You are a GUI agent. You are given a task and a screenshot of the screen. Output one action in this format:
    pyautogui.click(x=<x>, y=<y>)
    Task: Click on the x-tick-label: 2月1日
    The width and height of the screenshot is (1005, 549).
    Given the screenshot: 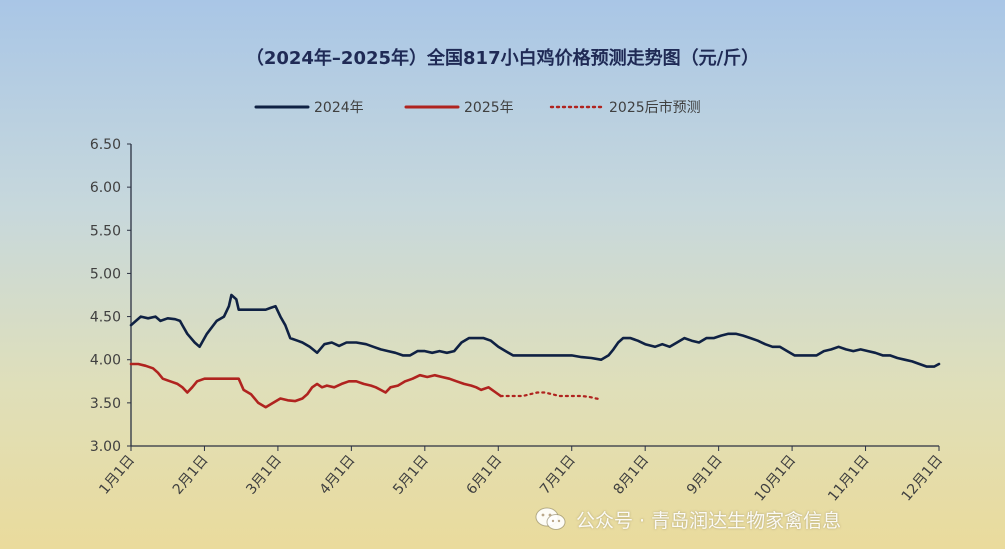 What is the action you would take?
    pyautogui.click(x=191, y=474)
    